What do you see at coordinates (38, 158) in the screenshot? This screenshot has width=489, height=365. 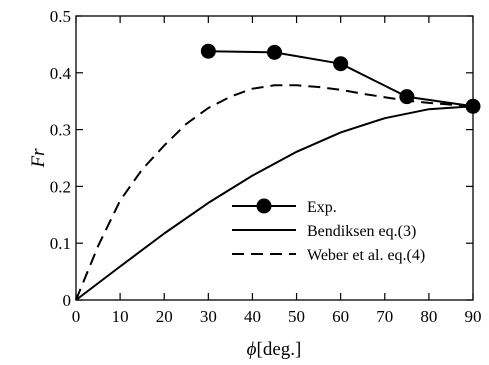 I see `y-axis-label: Fr` at bounding box center [38, 158].